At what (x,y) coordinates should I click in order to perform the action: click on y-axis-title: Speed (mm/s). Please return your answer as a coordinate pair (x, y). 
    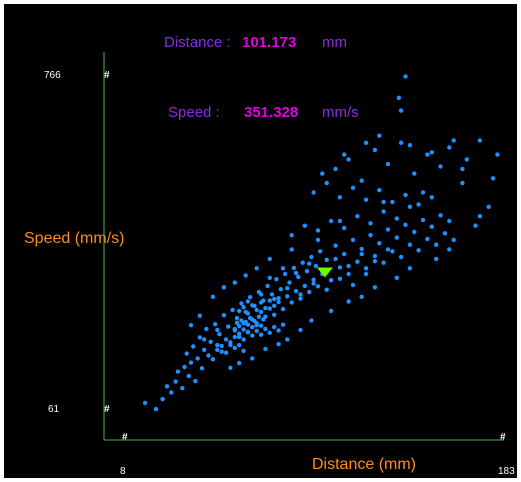
    Looking at the image, I should click on (74, 238).